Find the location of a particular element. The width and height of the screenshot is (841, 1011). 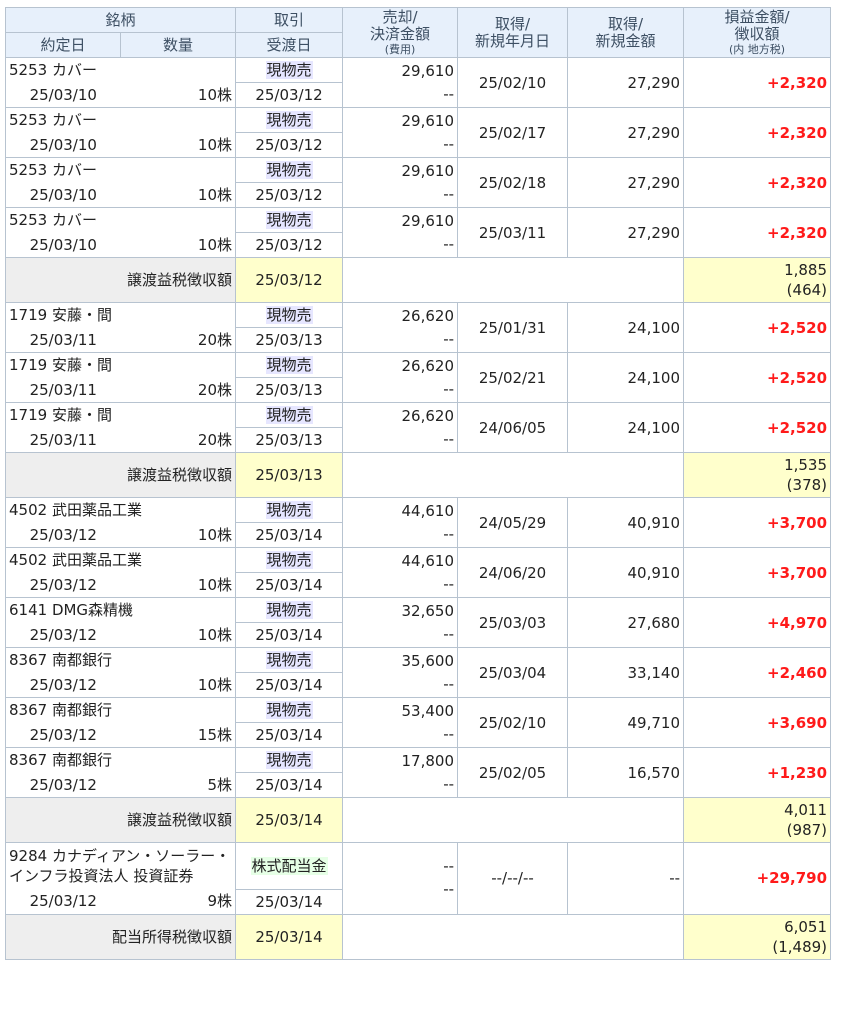

sell-amount-cell: 32,650 -- is located at coordinates (400, 622).